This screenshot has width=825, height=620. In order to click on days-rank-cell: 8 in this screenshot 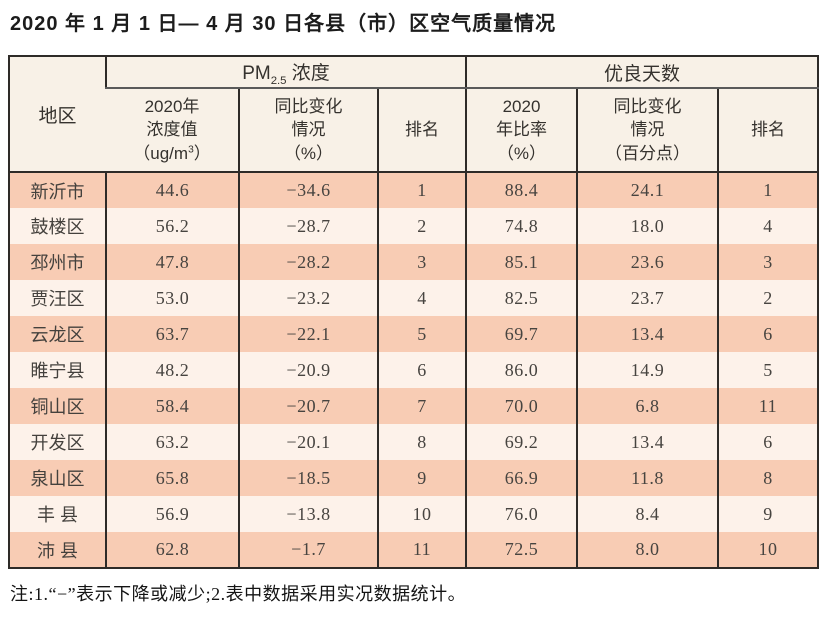, I will do `click(767, 478)`.